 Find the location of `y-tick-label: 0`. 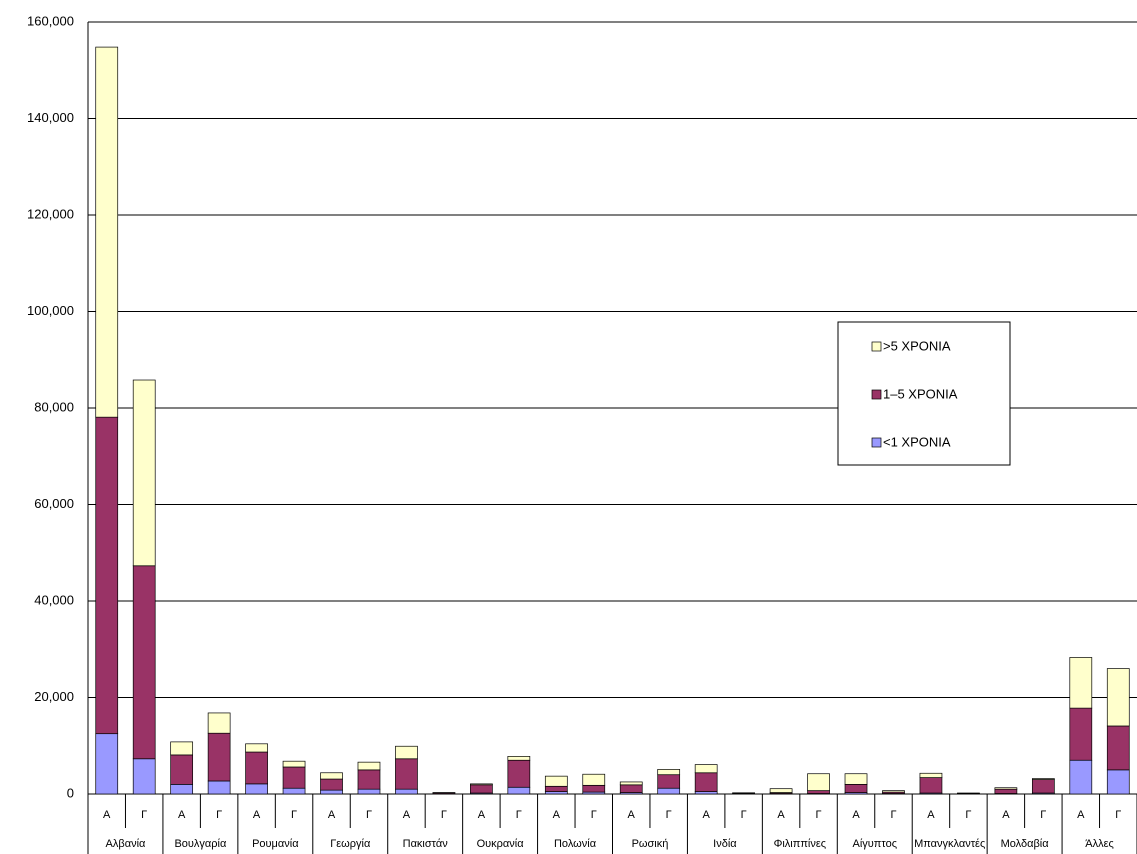

y-tick-label: 0 is located at coordinates (70, 792).